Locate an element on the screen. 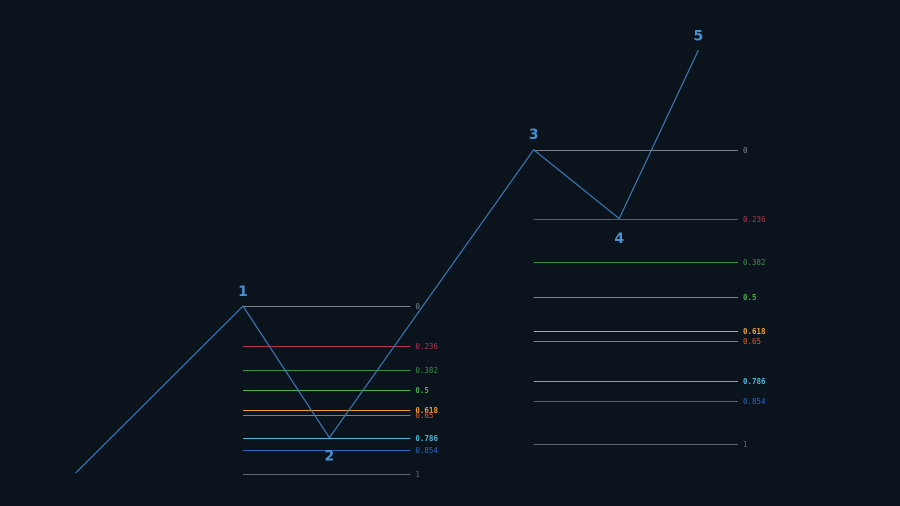 This screenshot has width=900, height=506. wave-label-4: 4 is located at coordinates (619, 239).